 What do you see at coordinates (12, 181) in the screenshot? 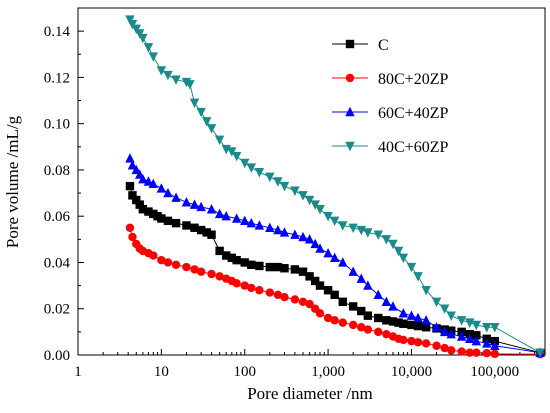
I see `y-axis-label: Pore volume /mL/g` at bounding box center [12, 181].